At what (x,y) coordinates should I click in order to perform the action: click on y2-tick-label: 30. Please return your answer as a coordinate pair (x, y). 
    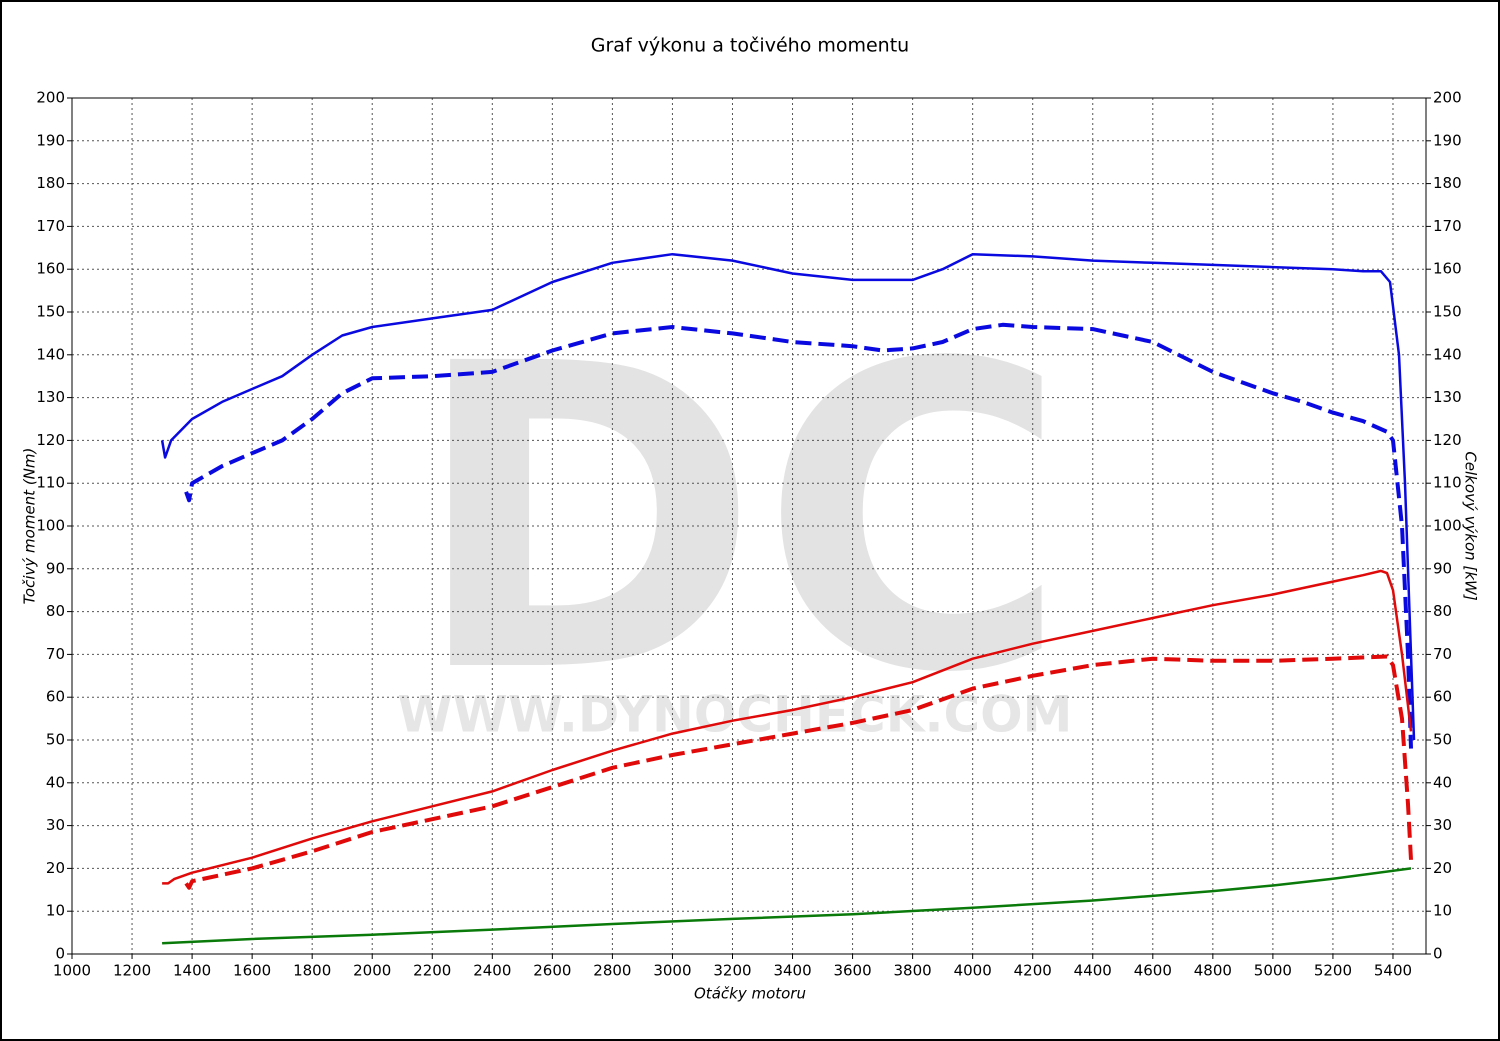
    Looking at the image, I should click on (1442, 825).